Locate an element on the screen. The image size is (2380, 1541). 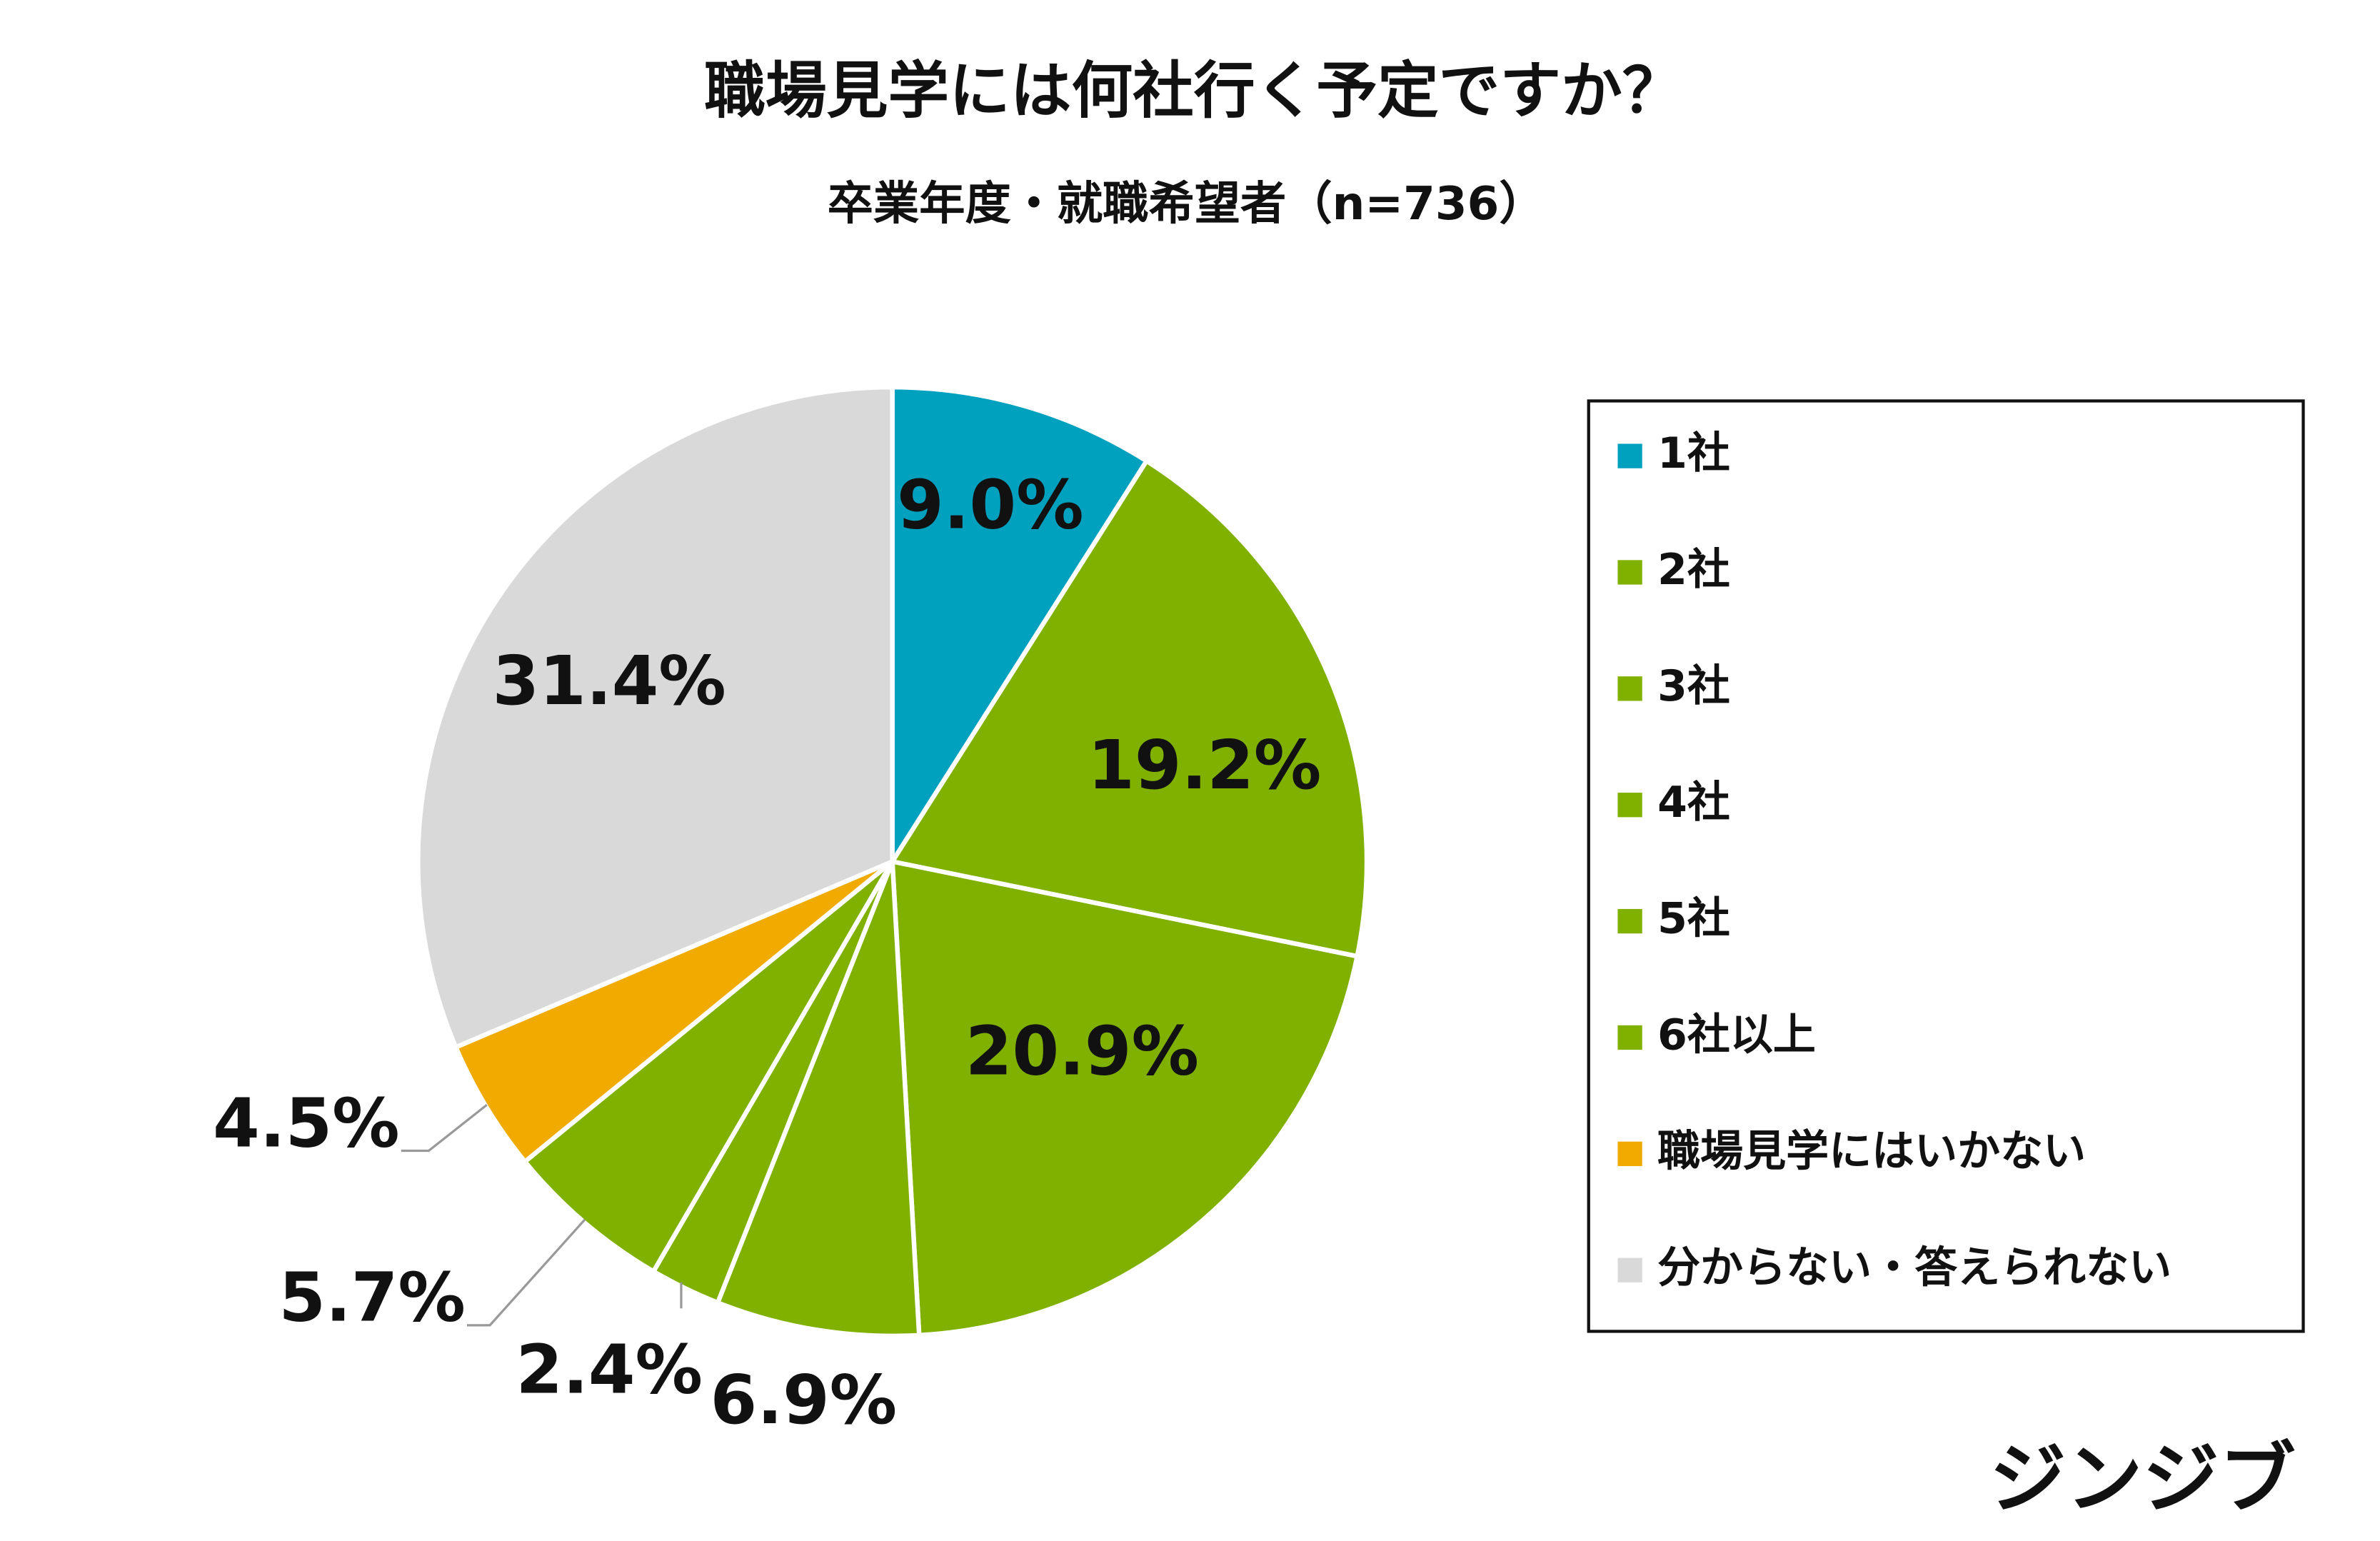
legend-label: 2社 is located at coordinates (1693, 570).